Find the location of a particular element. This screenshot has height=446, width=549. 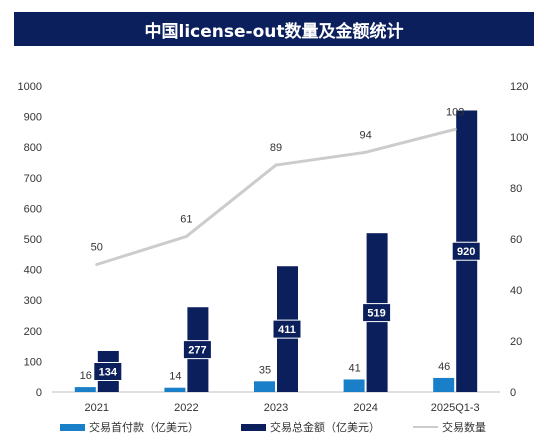

legend-item-total: 交易总金额（亿美元） is located at coordinates (310, 427).